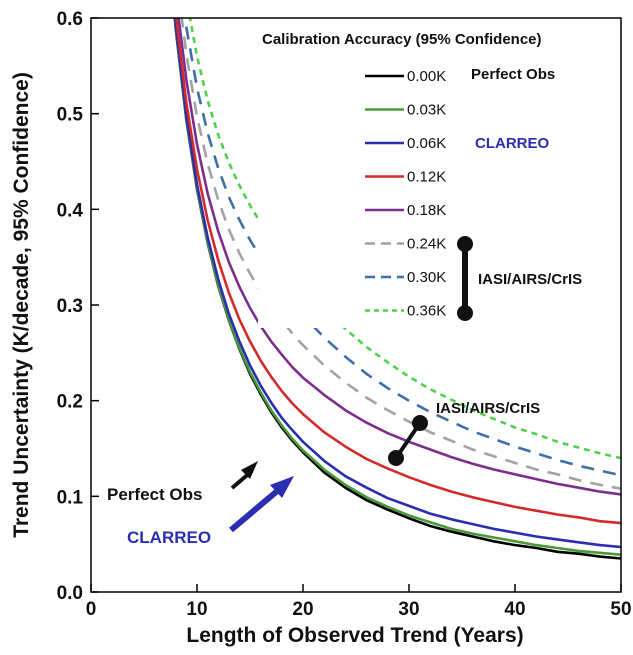 Image resolution: width=633 pixels, height=655 pixels. Describe the element at coordinates (512, 143) in the screenshot. I see `legend-note-clarreo: CLARREO` at that location.